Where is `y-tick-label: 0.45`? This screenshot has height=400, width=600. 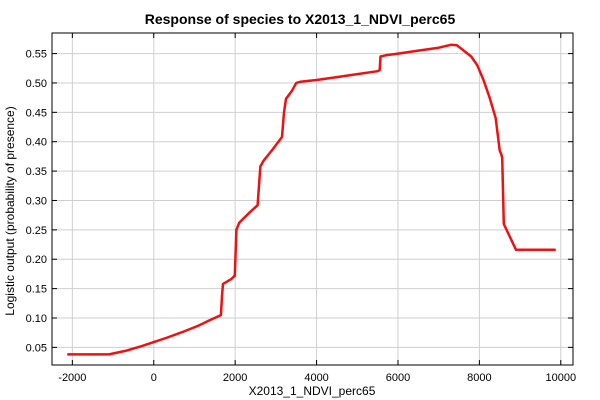
y-tick-label: 0.45 is located at coordinates (36, 113).